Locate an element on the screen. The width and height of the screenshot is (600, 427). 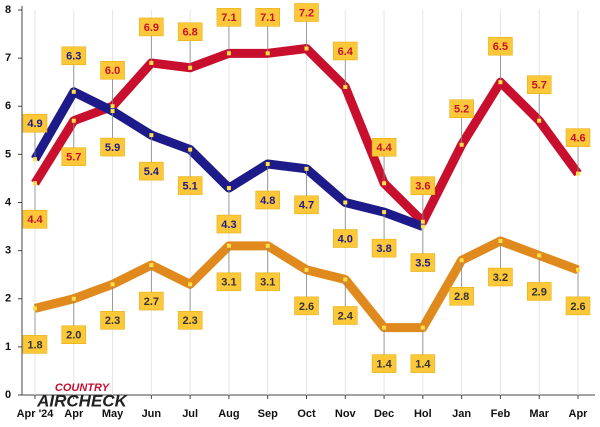
data-label: 2.9 is located at coordinates (539, 292).